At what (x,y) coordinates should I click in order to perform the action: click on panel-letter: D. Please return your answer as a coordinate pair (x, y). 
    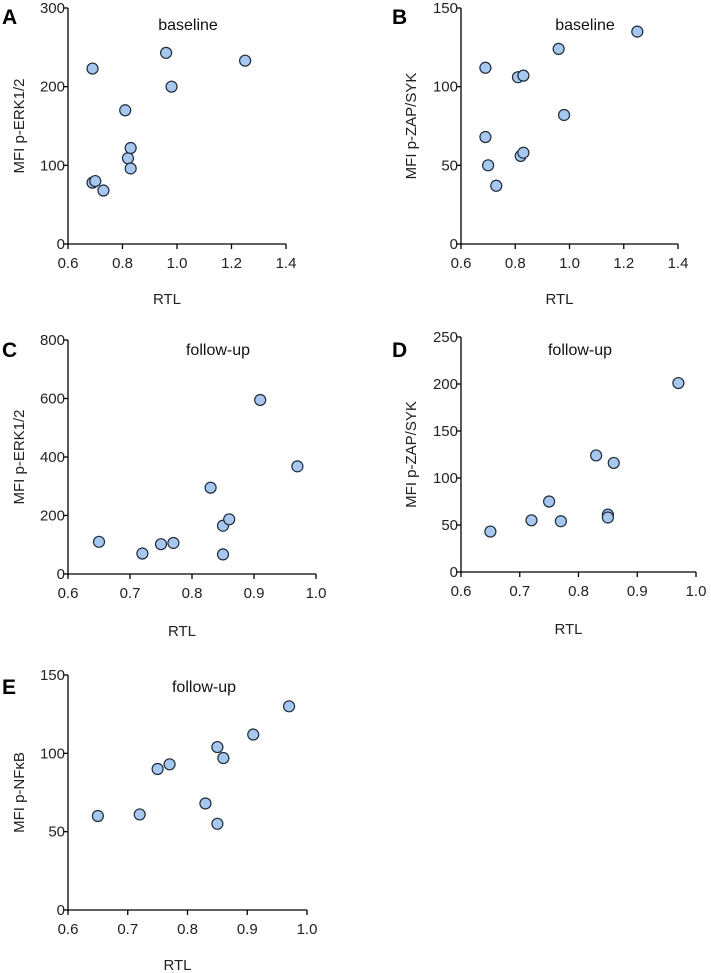
    Looking at the image, I should click on (399, 350).